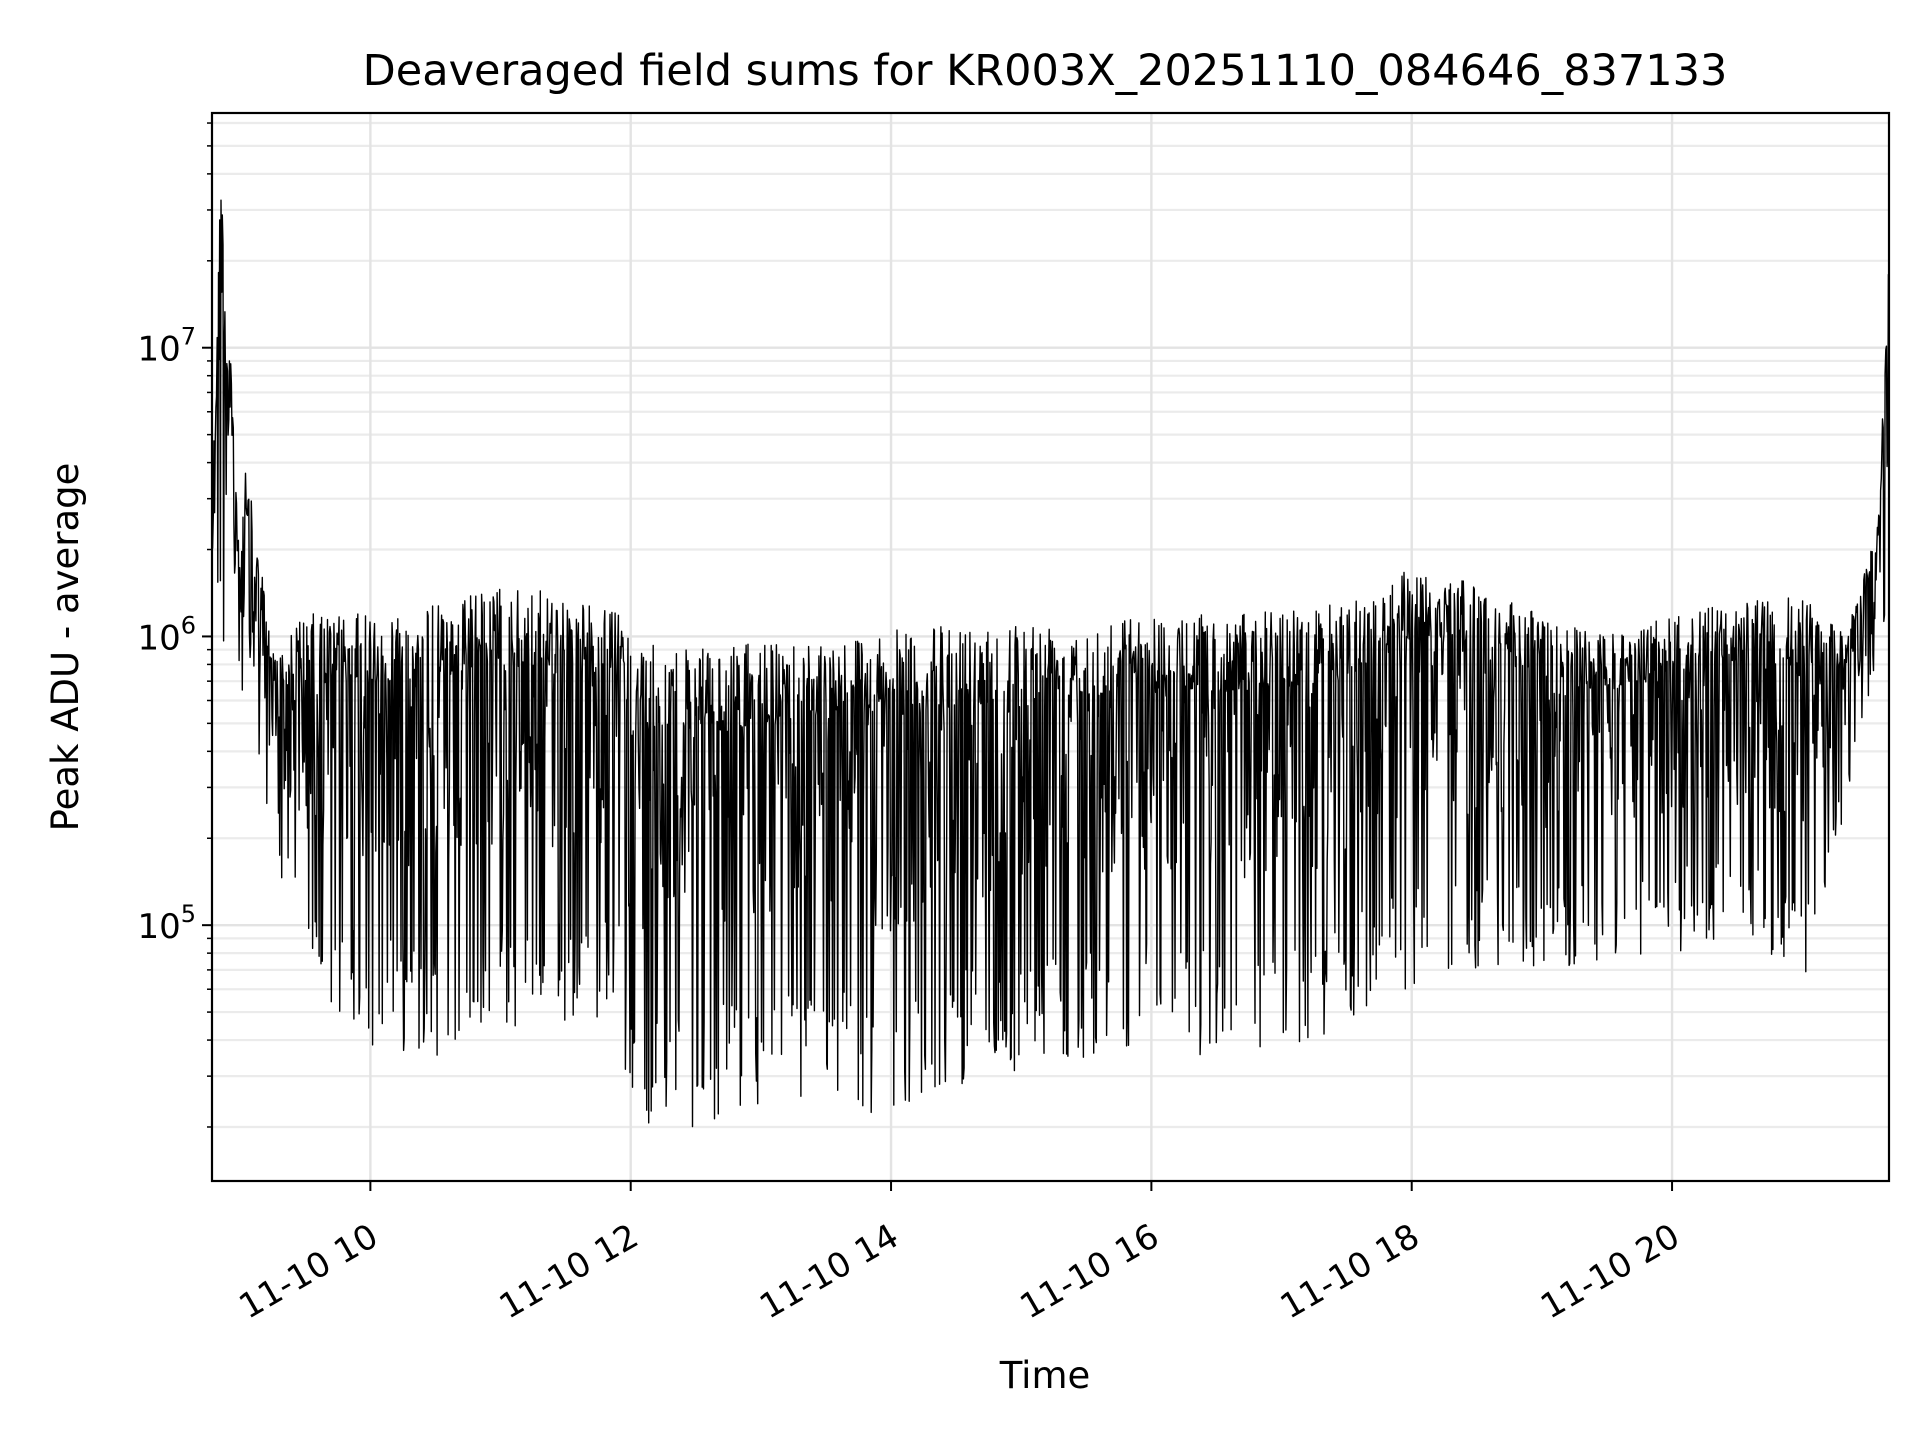 This screenshot has width=1920, height=1440. Describe the element at coordinates (1045, 1375) in the screenshot. I see `x-axis-label: Time` at that location.